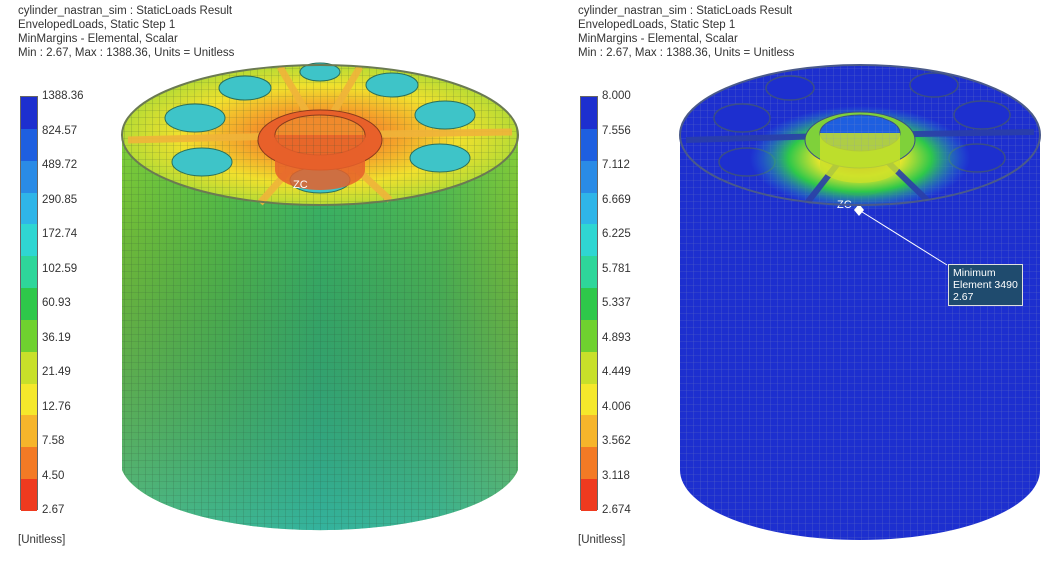 This screenshot has width=1050, height=561. Describe the element at coordinates (903, 237) in the screenshot. I see `tooltip-leader-line` at that location.